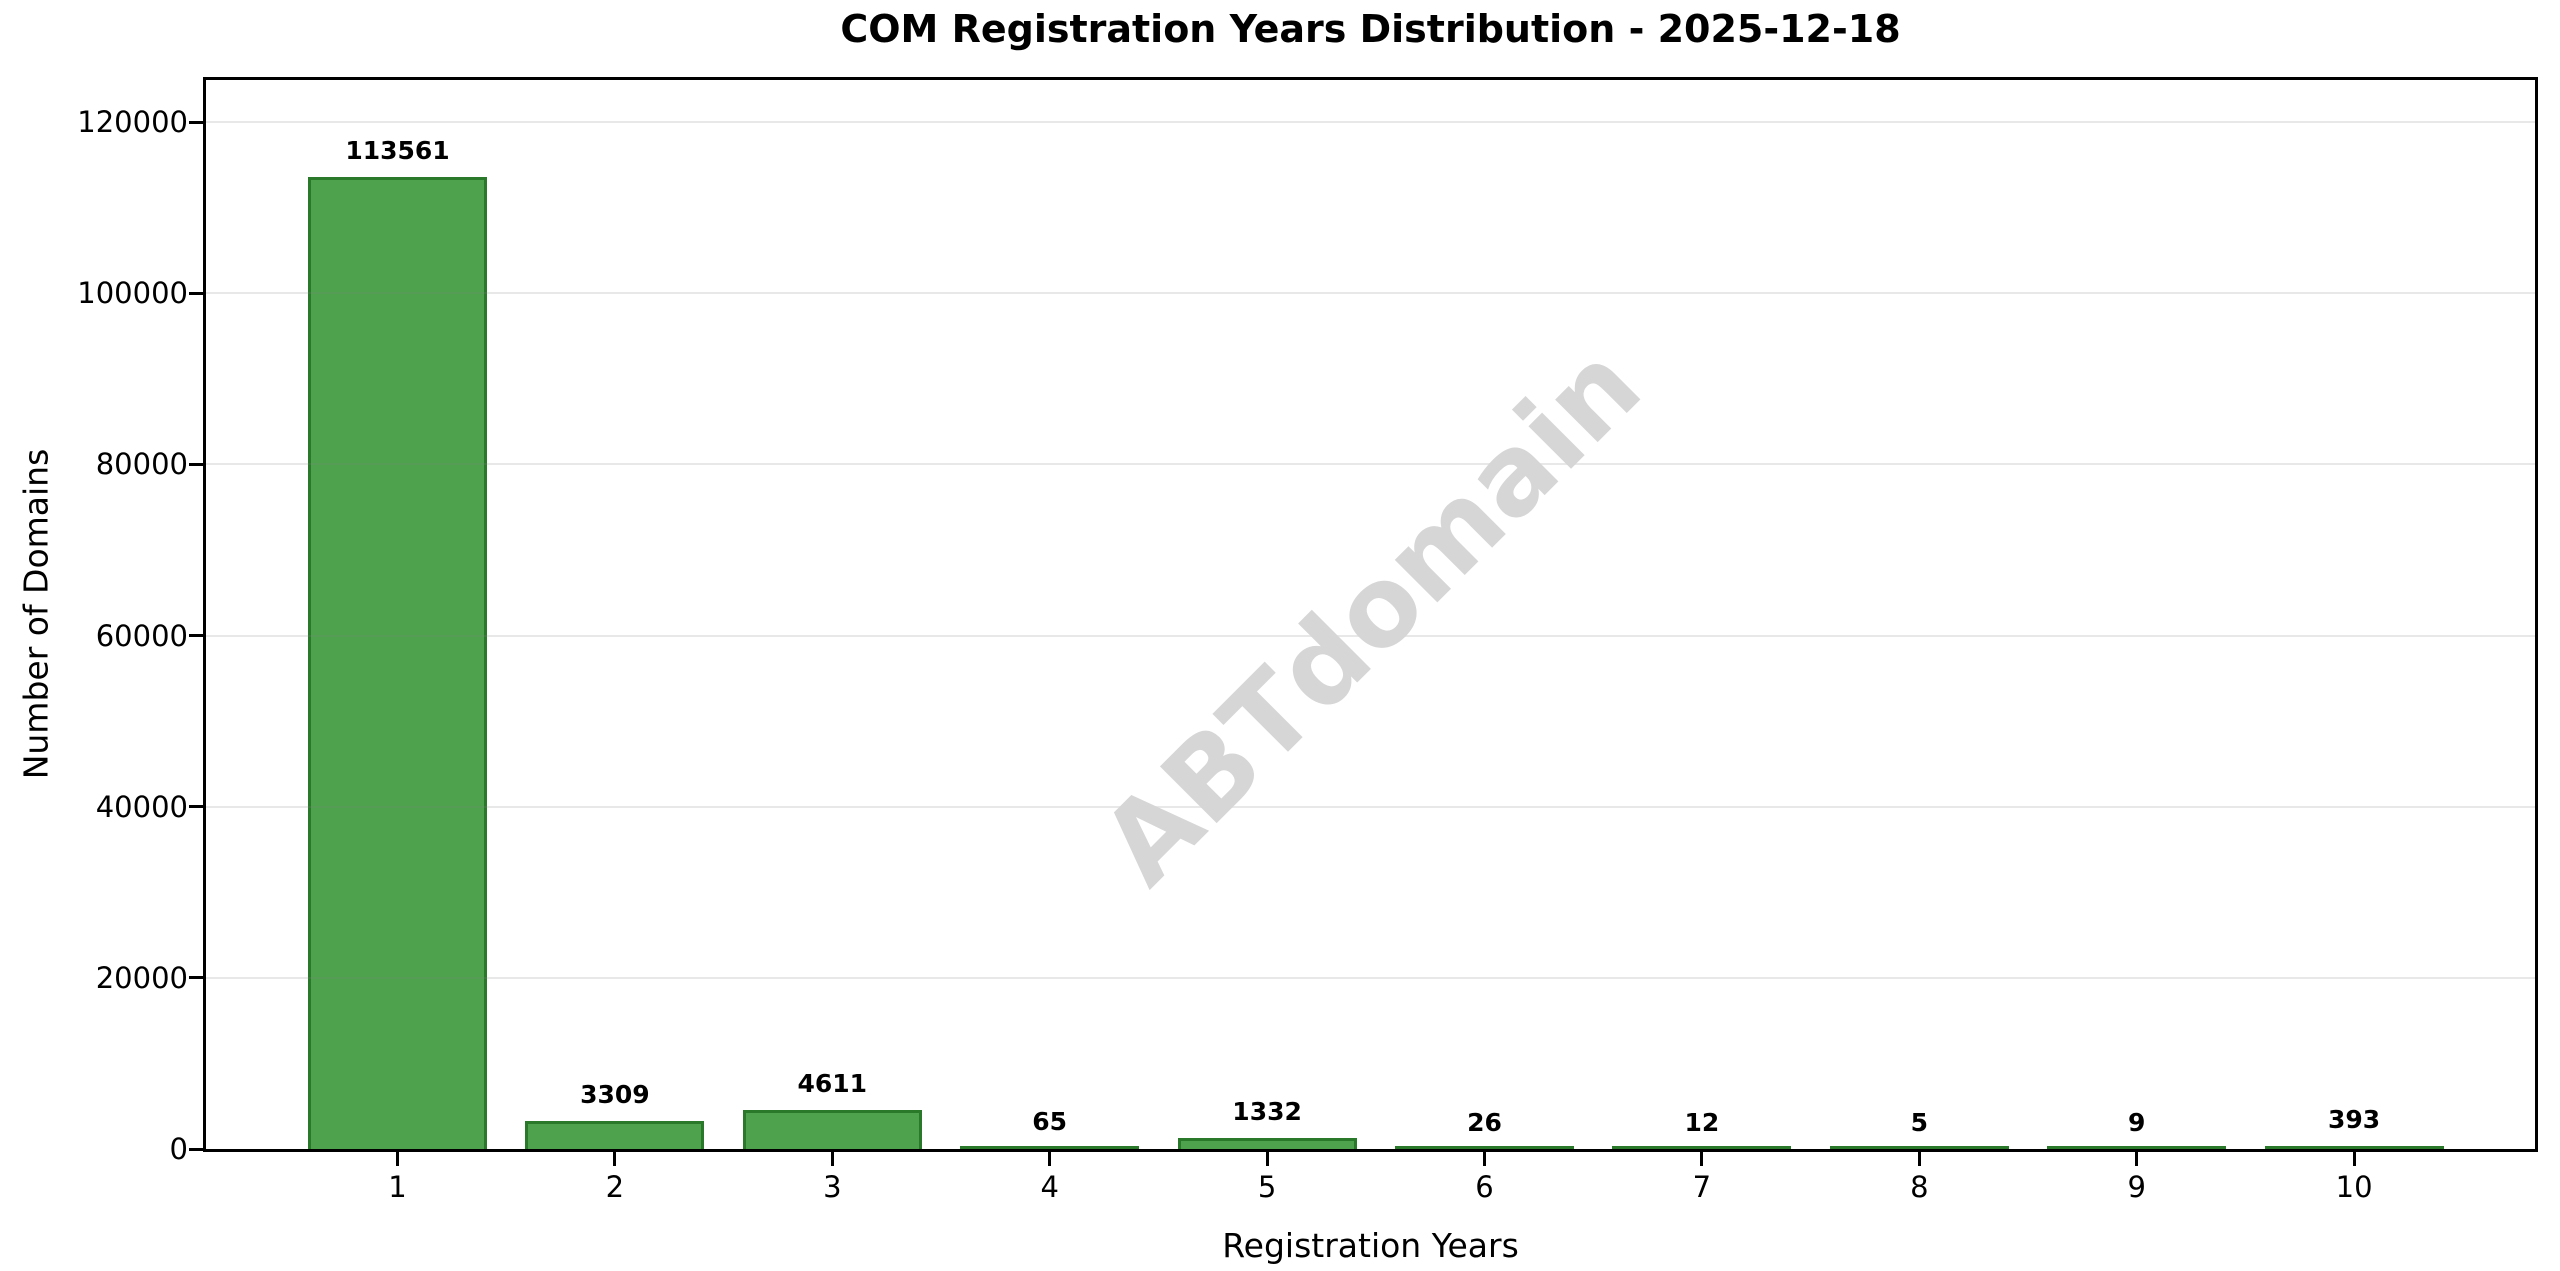  I want to click on bar-value-label: 12, so click(1702, 1122).